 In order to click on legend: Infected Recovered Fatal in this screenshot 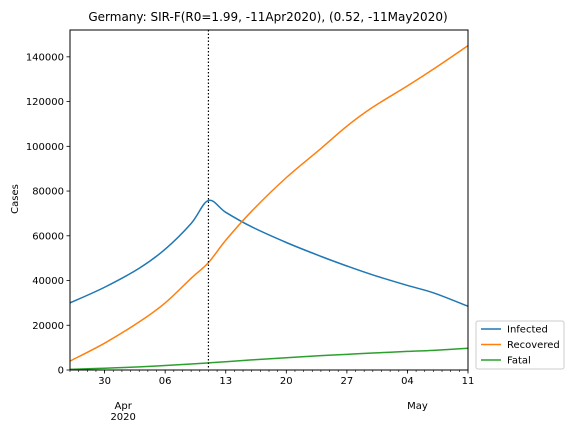, I will do `click(520, 345)`.